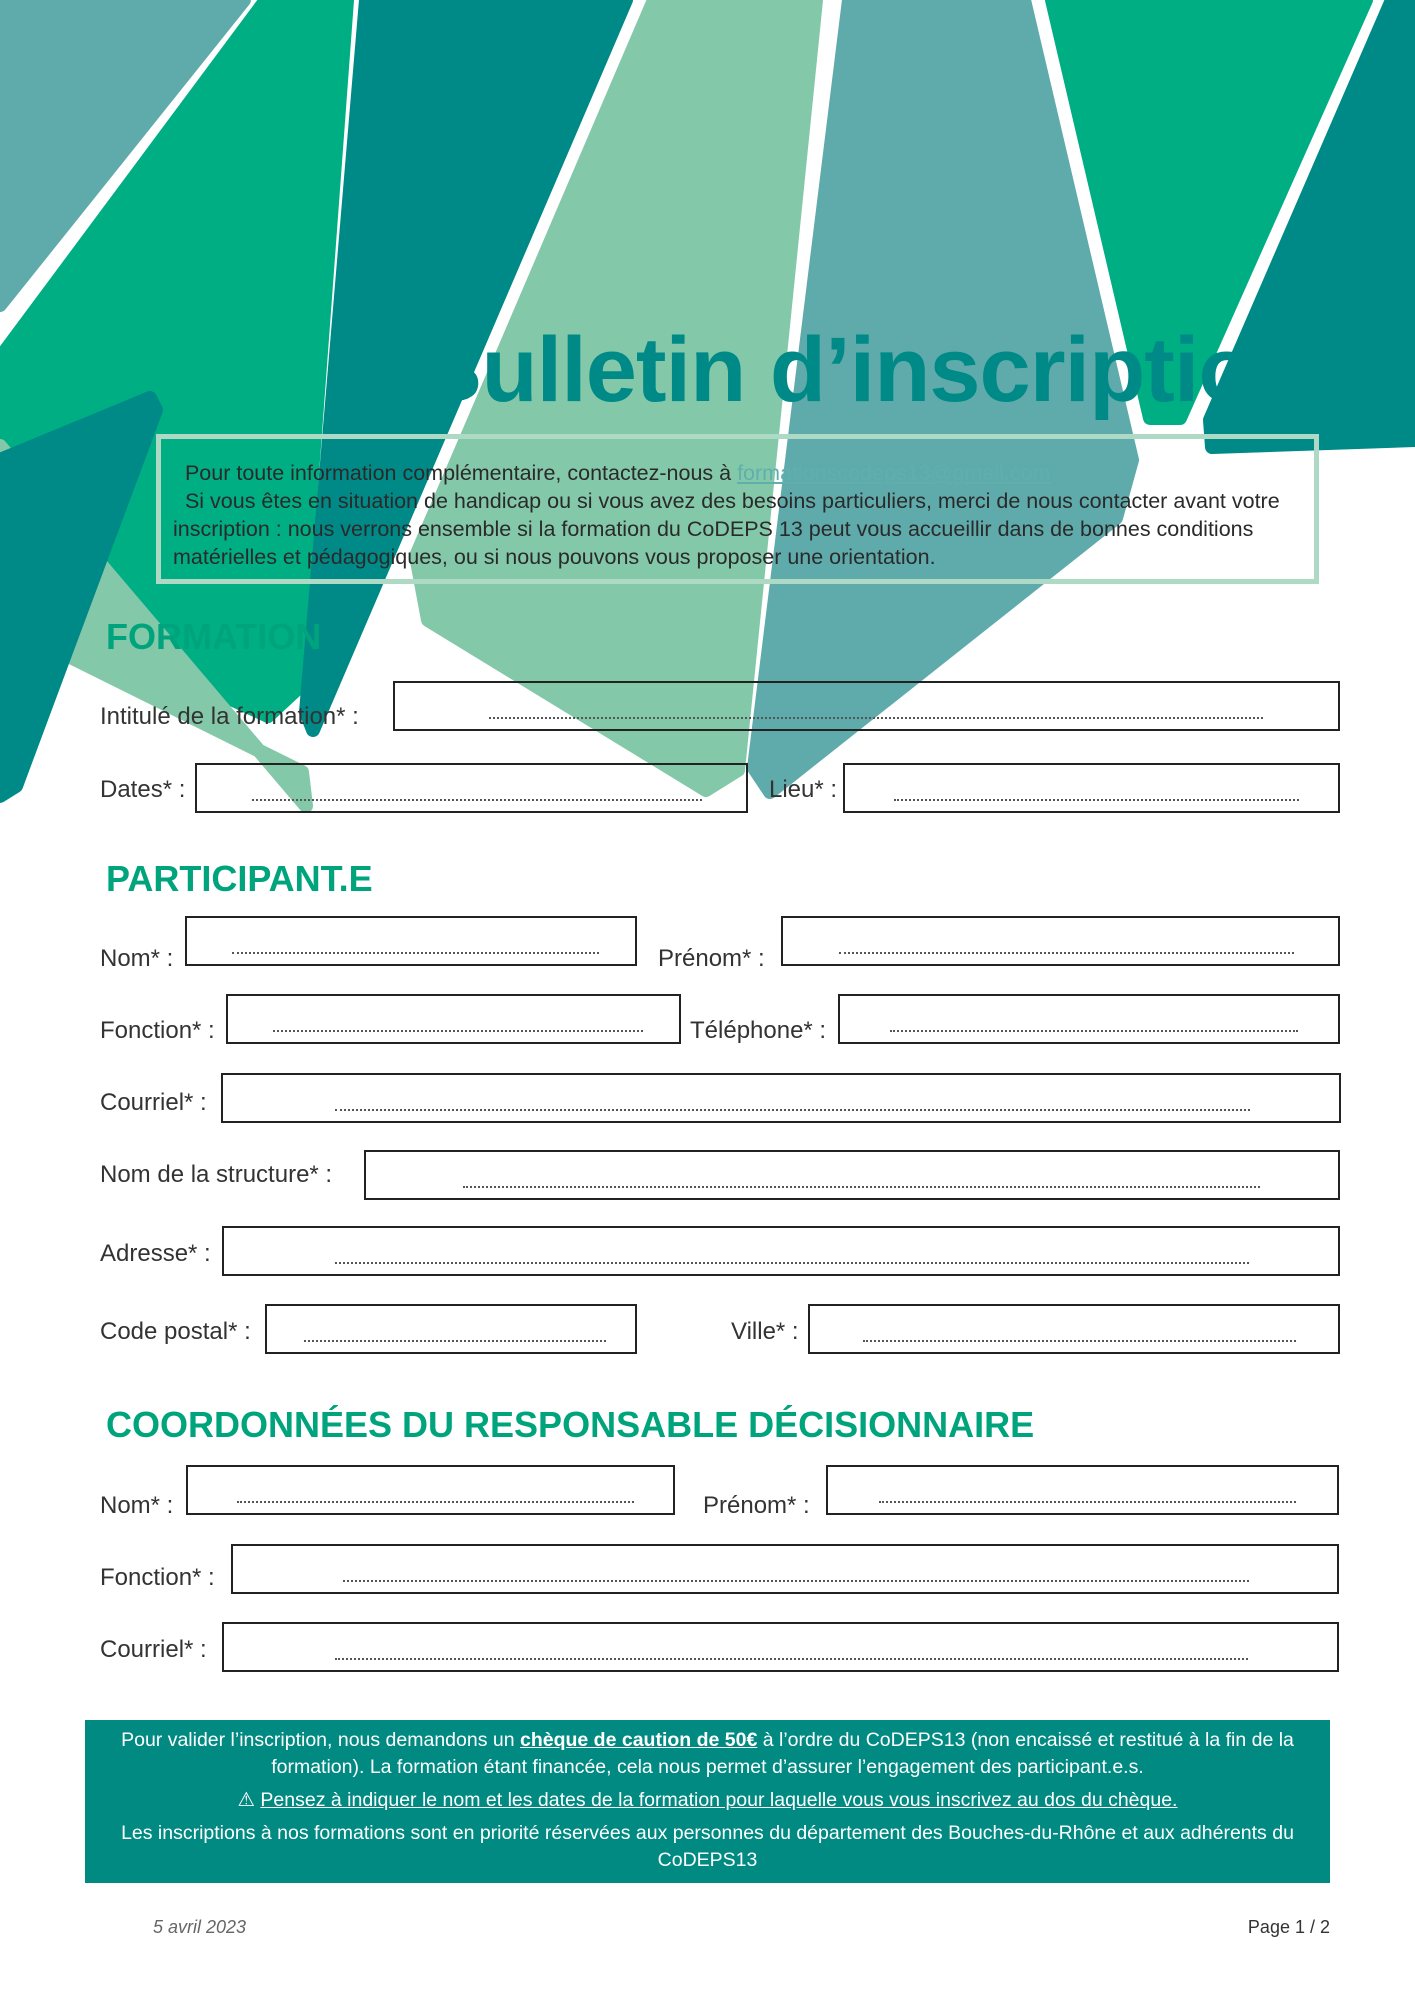 This screenshot has height=2000, width=1415. Describe the element at coordinates (239, 878) in the screenshot. I see `section-heading-participant: PARTICIPANT.E` at that location.